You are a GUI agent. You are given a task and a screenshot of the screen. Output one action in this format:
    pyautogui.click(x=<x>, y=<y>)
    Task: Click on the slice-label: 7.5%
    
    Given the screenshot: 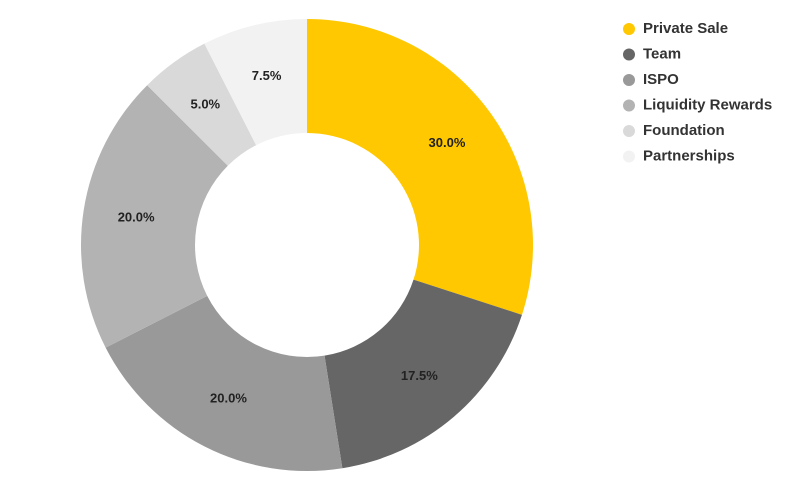 What is the action you would take?
    pyautogui.click(x=267, y=75)
    